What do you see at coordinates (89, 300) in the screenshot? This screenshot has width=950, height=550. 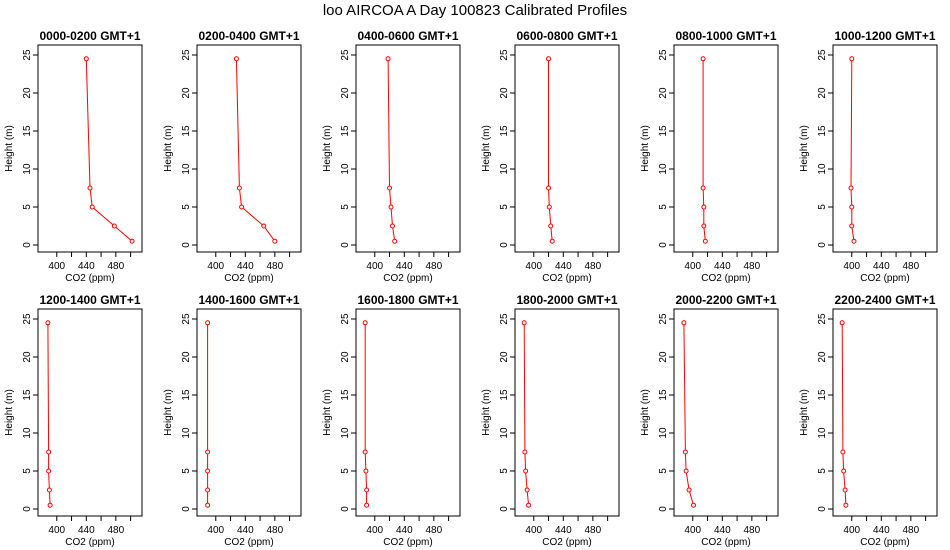 I see `panel-title: 1200-1400 GMT+1` at bounding box center [89, 300].